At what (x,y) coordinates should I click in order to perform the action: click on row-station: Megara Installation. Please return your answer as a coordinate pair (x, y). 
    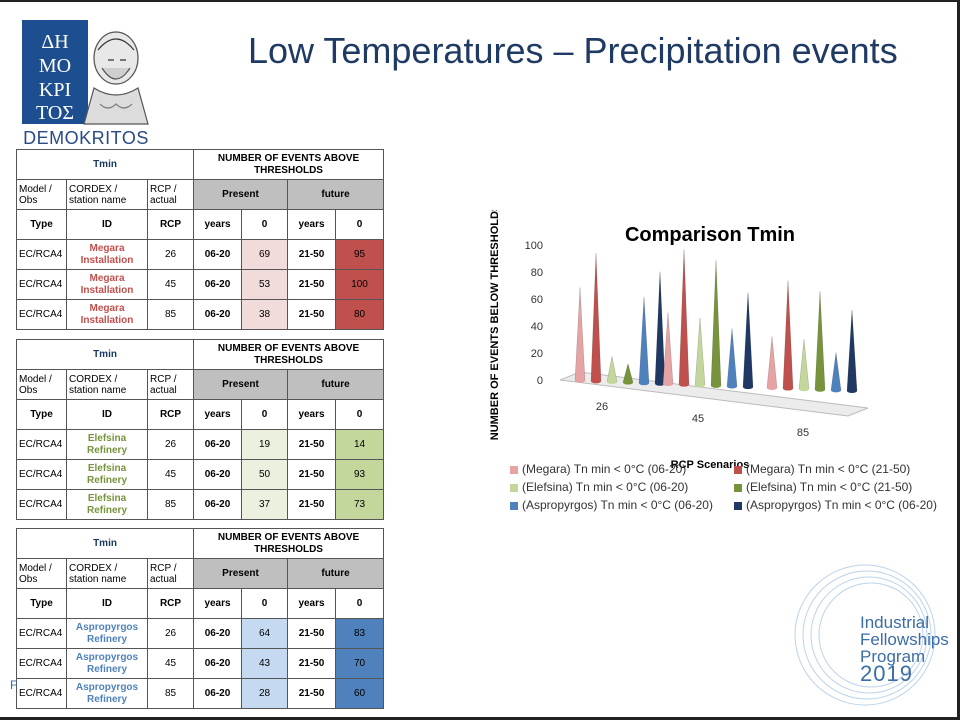
    Looking at the image, I should click on (107, 254).